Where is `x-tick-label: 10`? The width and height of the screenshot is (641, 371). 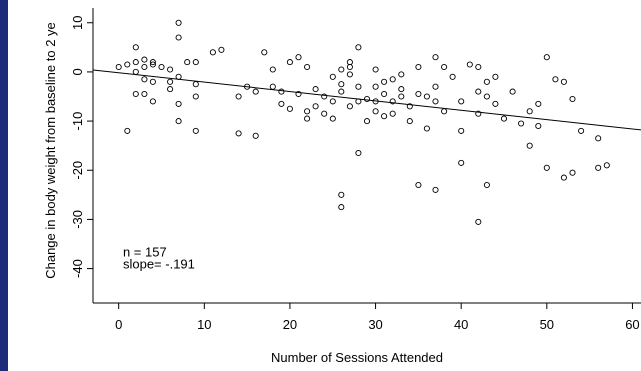 x-tick-label: 10 is located at coordinates (204, 324).